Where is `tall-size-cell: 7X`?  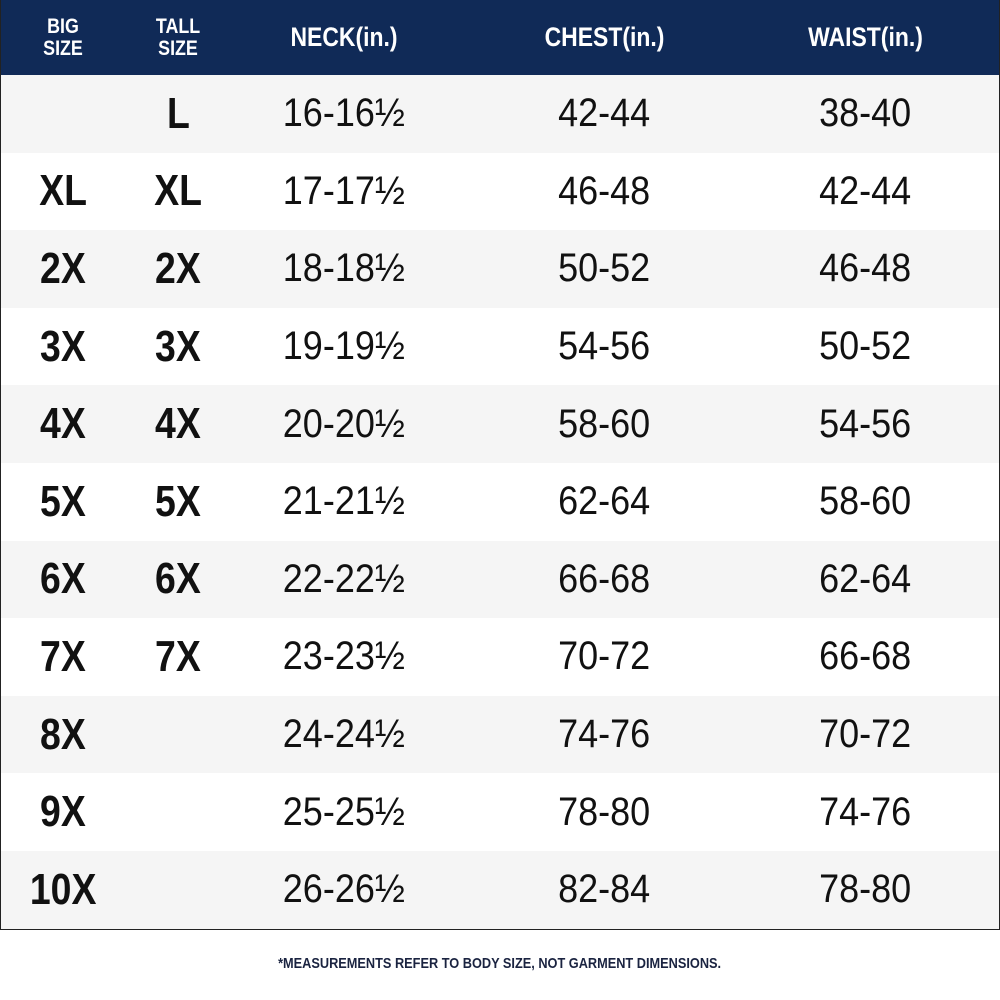
tall-size-cell: 7X is located at coordinates (178, 657).